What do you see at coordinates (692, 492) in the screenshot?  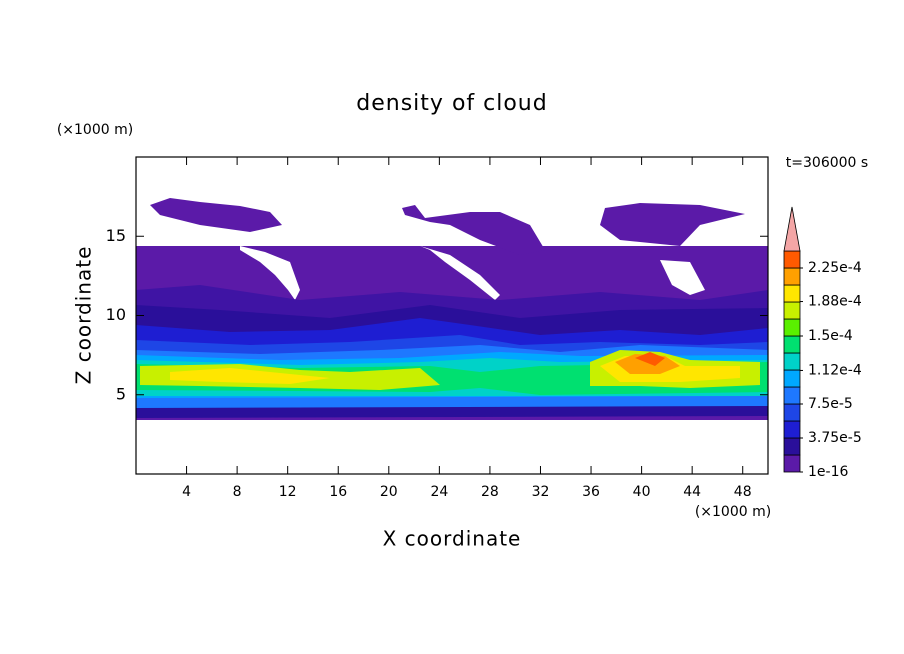 I see `x-tick-label: 44` at bounding box center [692, 492].